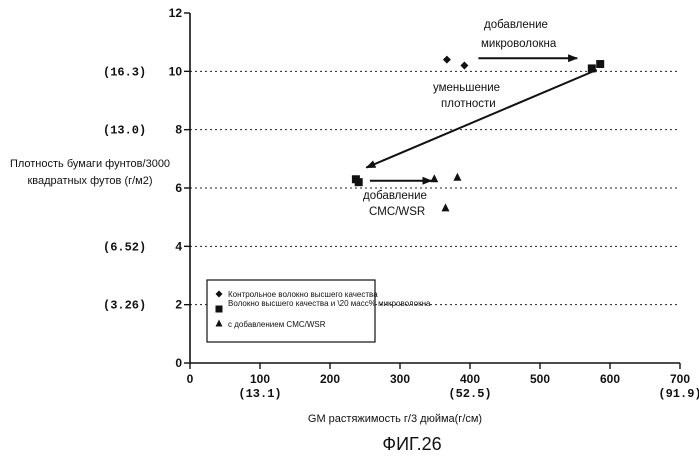 The width and height of the screenshot is (699, 462). I want to click on x-tick-label-500: 500, so click(540, 379).